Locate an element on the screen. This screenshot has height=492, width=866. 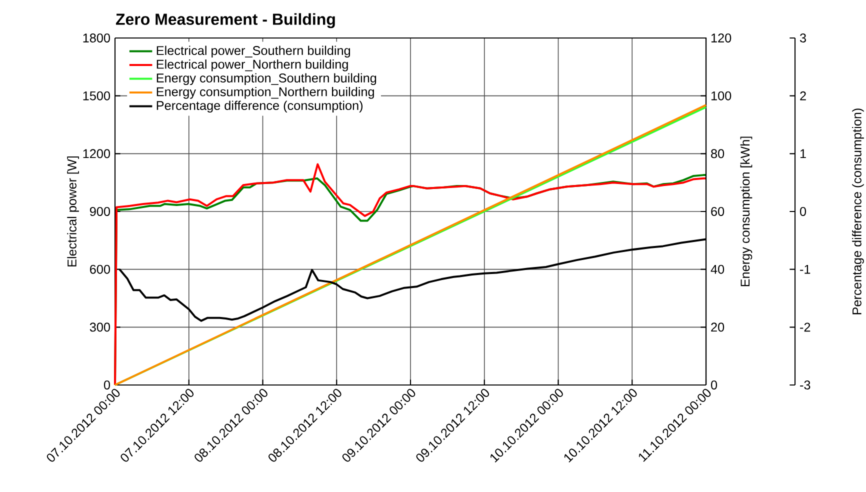
y-tick-label: 900 is located at coordinates (100, 211).